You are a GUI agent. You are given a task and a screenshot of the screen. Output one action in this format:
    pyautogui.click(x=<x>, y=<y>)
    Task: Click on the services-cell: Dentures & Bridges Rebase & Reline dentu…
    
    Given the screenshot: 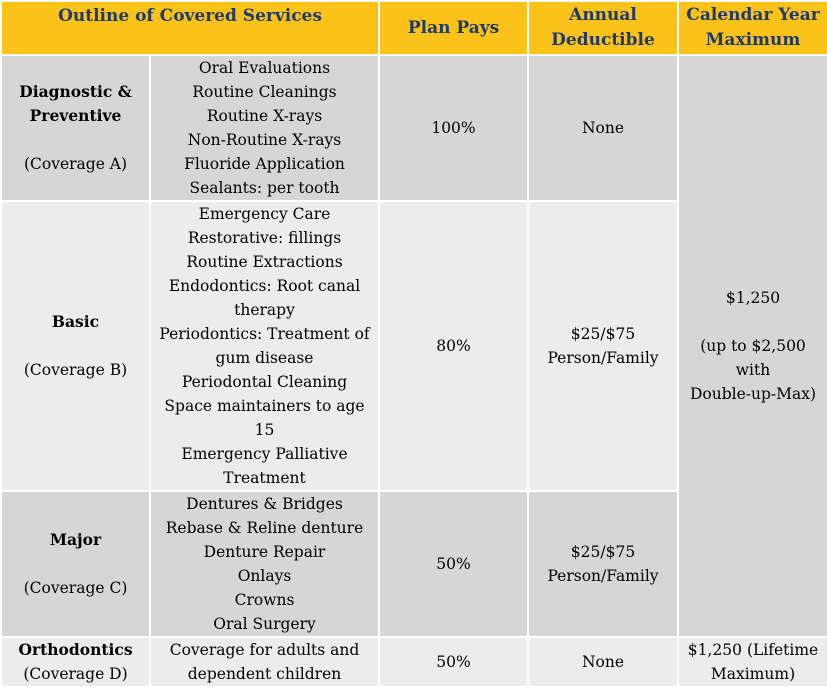 What is the action you would take?
    pyautogui.click(x=264, y=564)
    